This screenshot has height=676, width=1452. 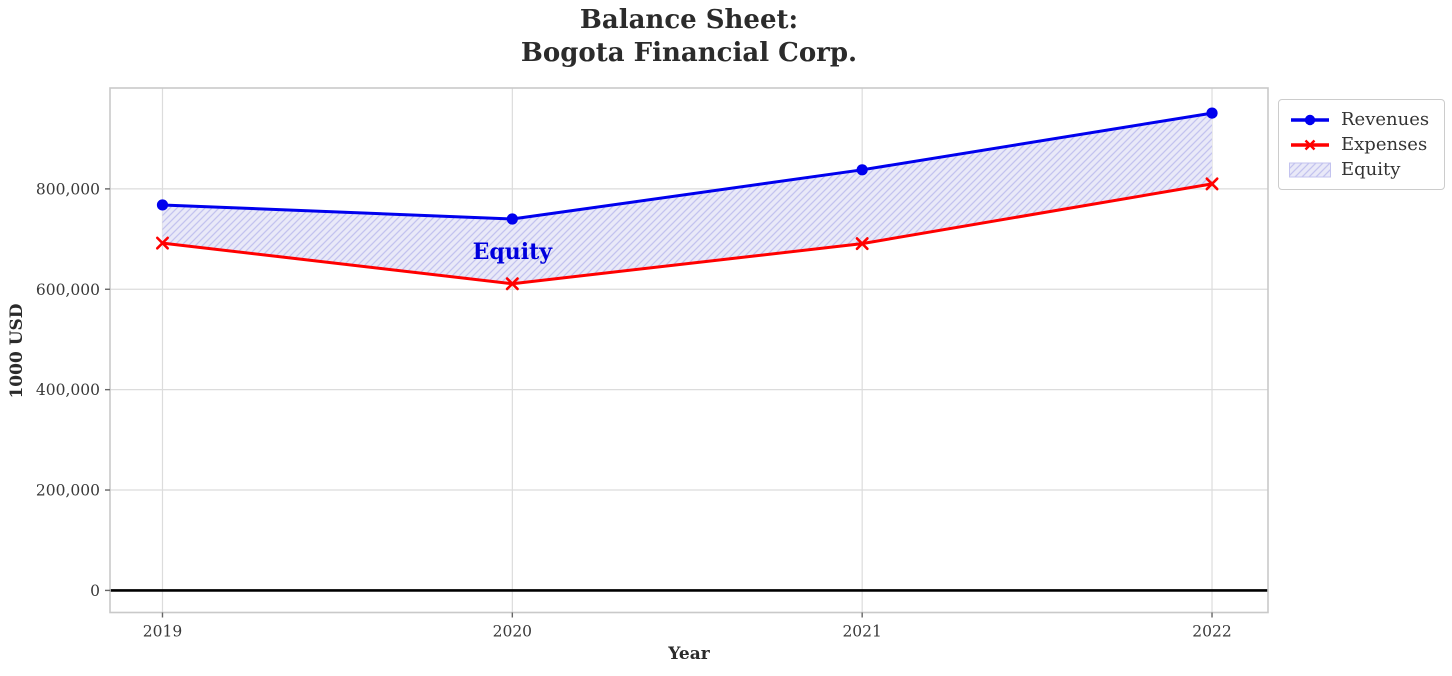 I want to click on legend-item-expenses: Expenses, so click(x=1361, y=144).